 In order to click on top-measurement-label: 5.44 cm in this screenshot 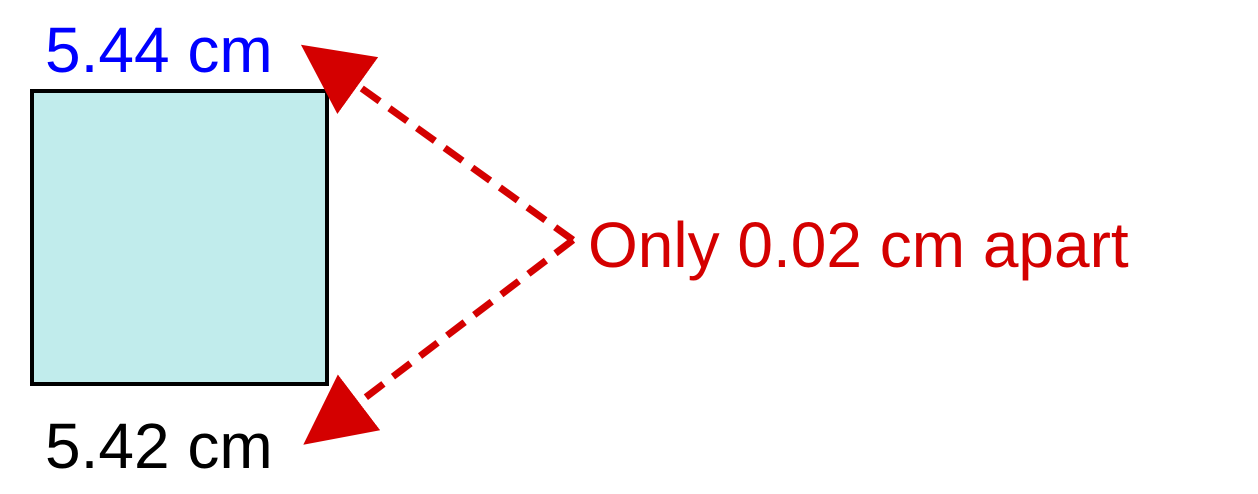, I will do `click(159, 50)`.